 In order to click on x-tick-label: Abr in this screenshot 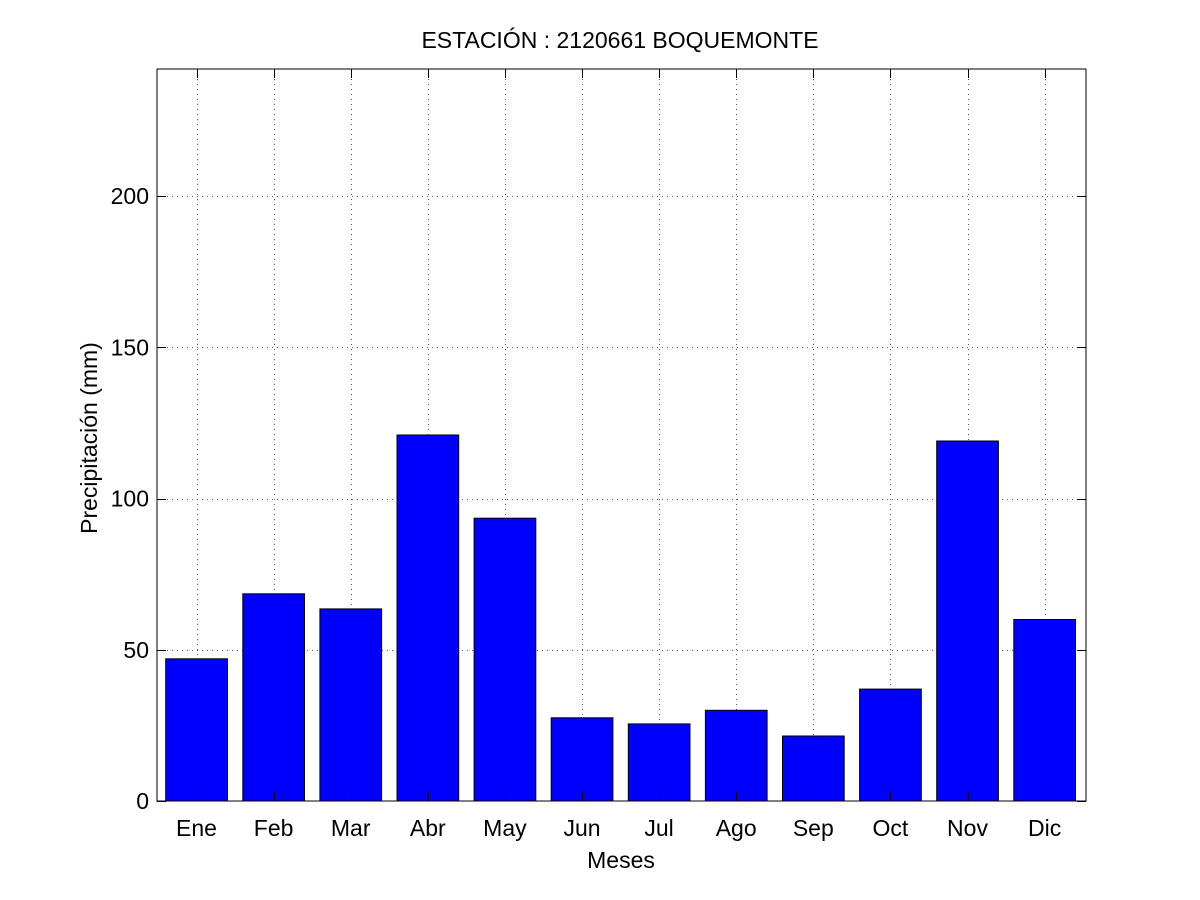, I will do `click(428, 828)`.